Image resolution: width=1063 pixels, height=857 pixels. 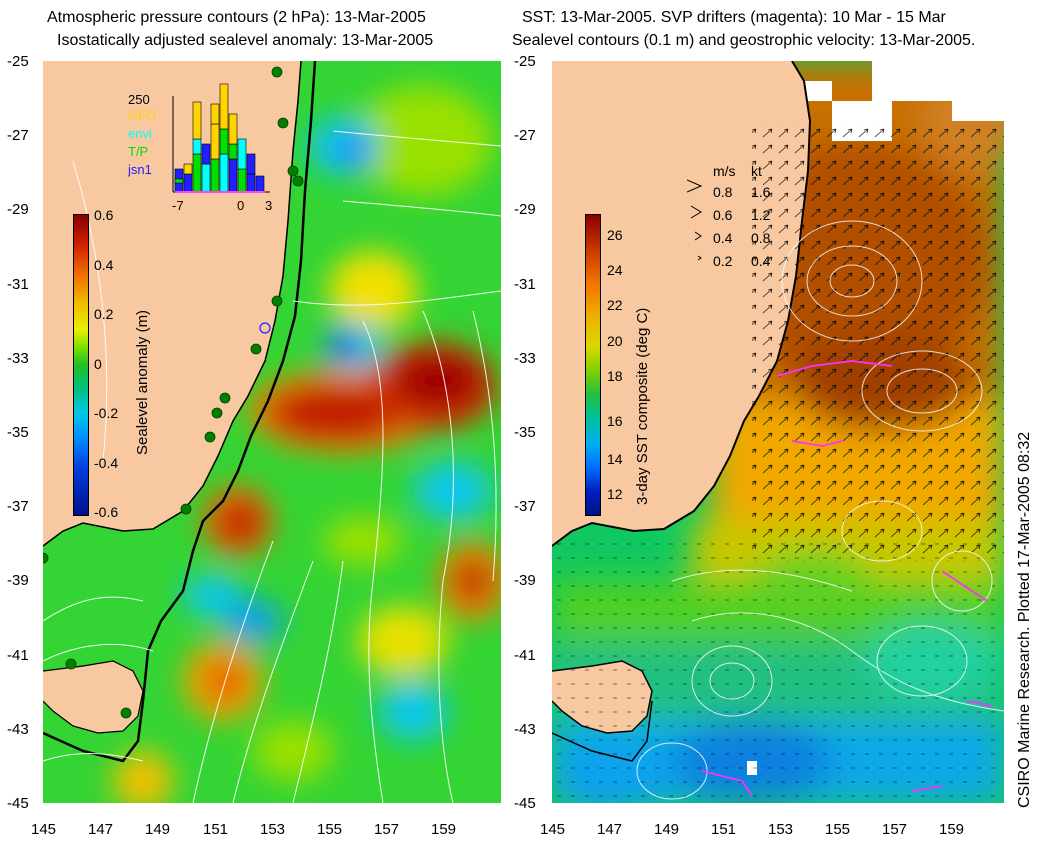 I want to click on sealevel-colorbar-tick: 0.4, so click(x=104, y=265).